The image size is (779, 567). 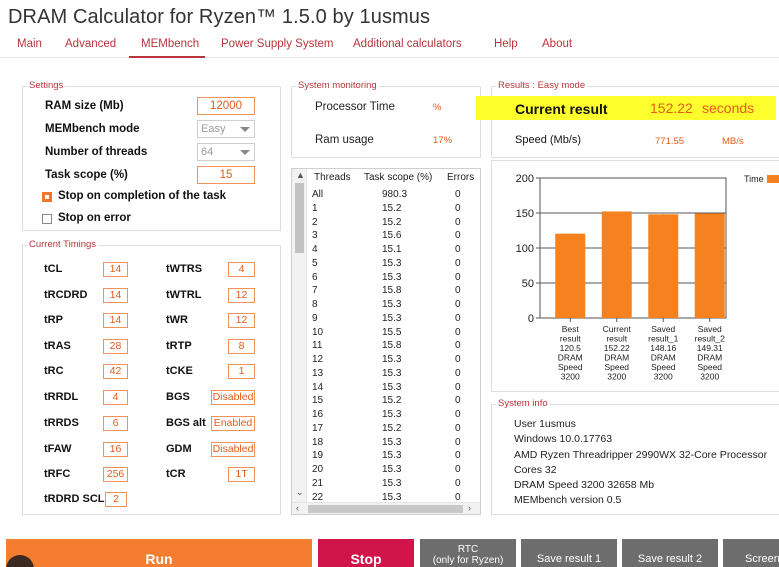 I want to click on chart-legend-swatch, so click(x=773, y=179).